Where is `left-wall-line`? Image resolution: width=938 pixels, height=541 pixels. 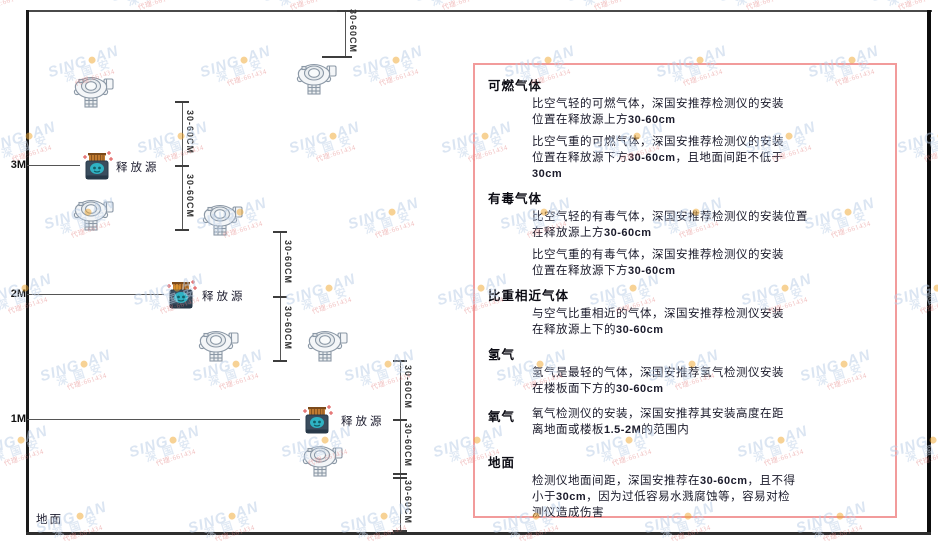
left-wall-line is located at coordinates (27, 272).